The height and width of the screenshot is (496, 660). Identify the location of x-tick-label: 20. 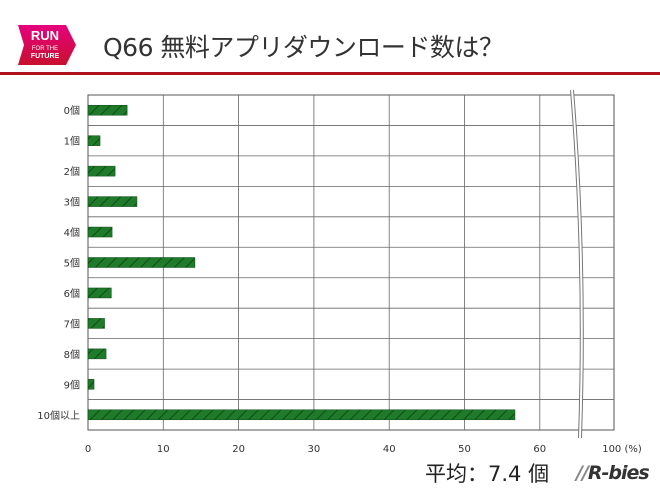
(238, 449).